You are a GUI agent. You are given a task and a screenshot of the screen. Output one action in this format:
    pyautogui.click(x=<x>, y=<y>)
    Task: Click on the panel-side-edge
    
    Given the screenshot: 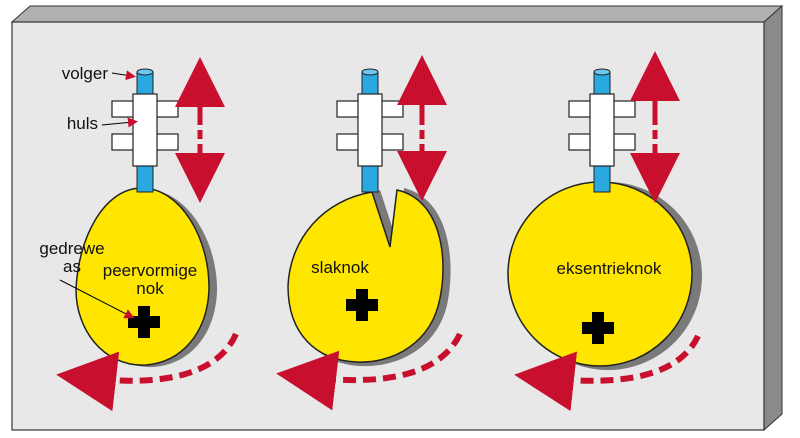 What is the action you would take?
    pyautogui.click(x=773, y=218)
    